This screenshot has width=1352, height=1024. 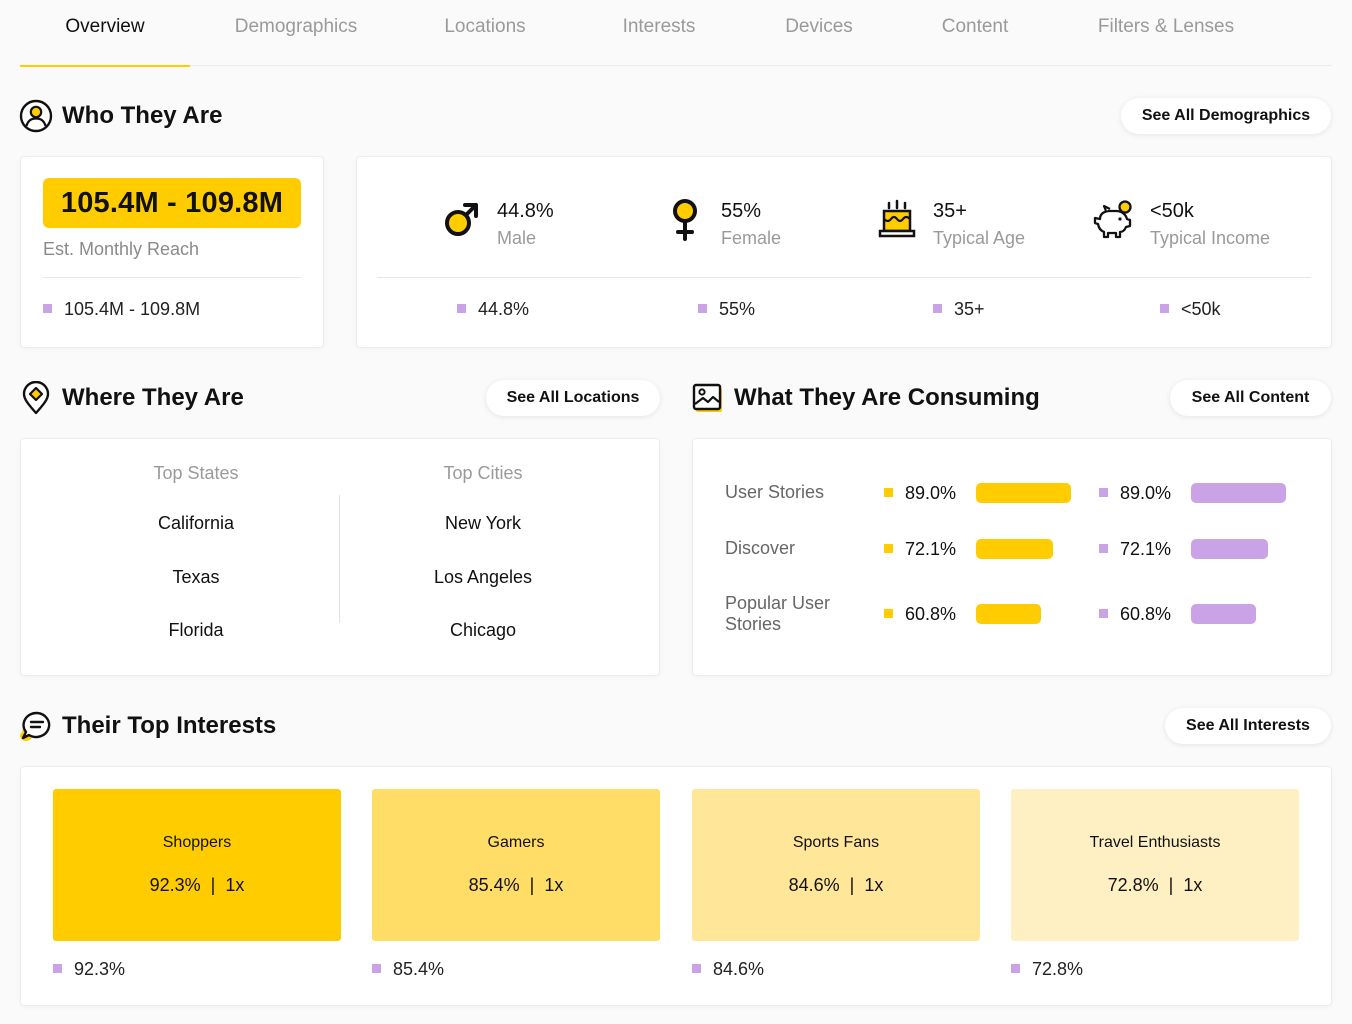 I want to click on content-value-b: 72.1%, so click(x=1135, y=549).